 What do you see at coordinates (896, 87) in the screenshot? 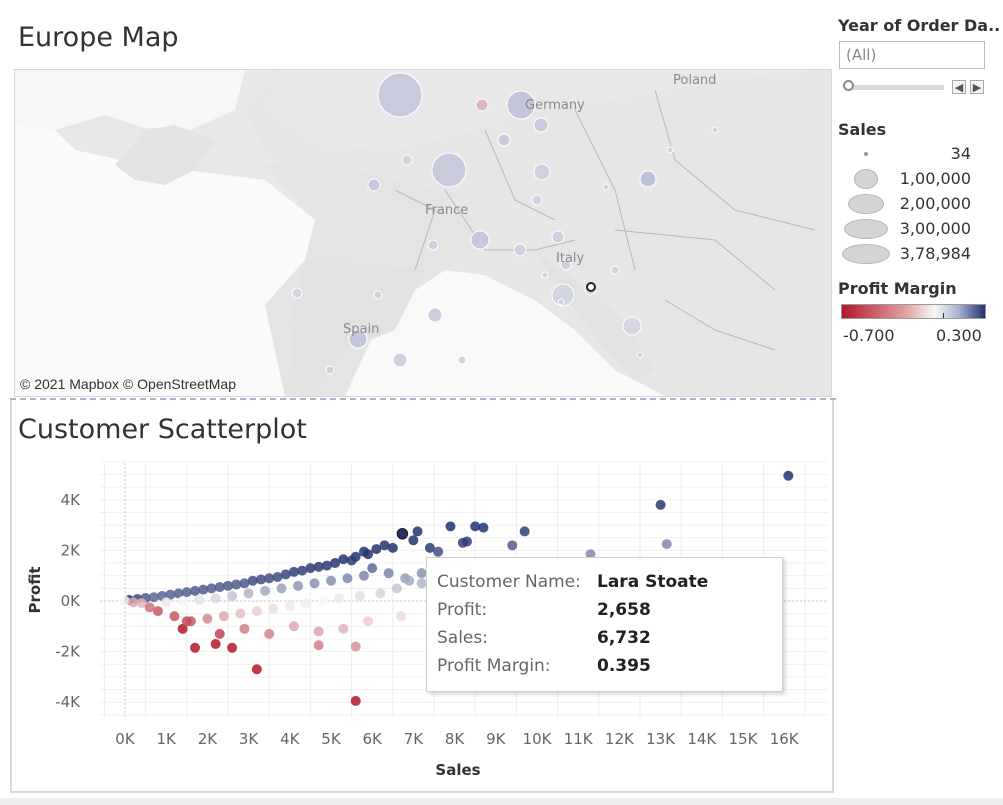
I see `year-slider-track` at bounding box center [896, 87].